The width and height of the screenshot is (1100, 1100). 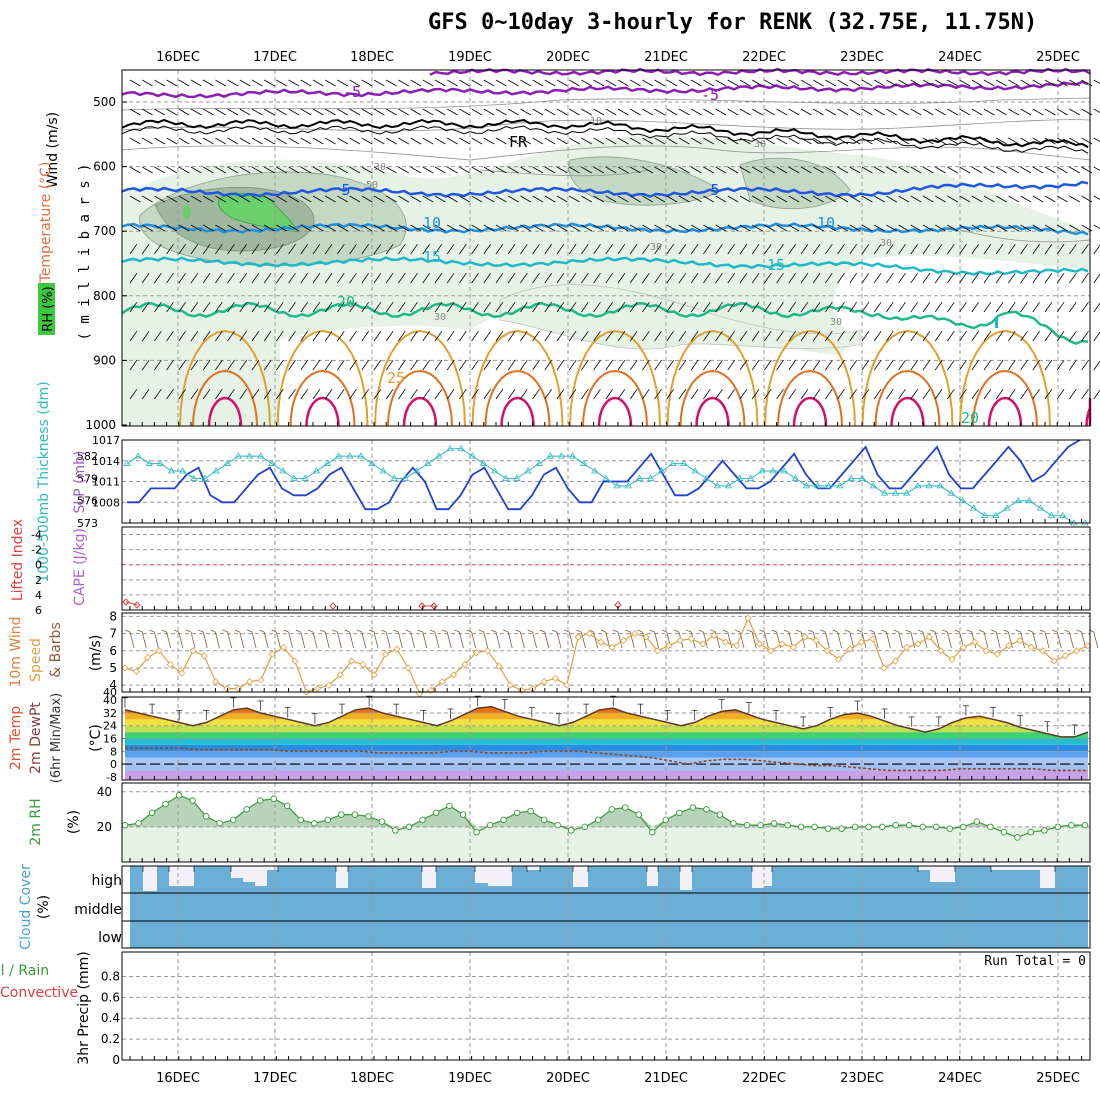 I want to click on axis-label-group: Cloud Cover, so click(x=26, y=907).